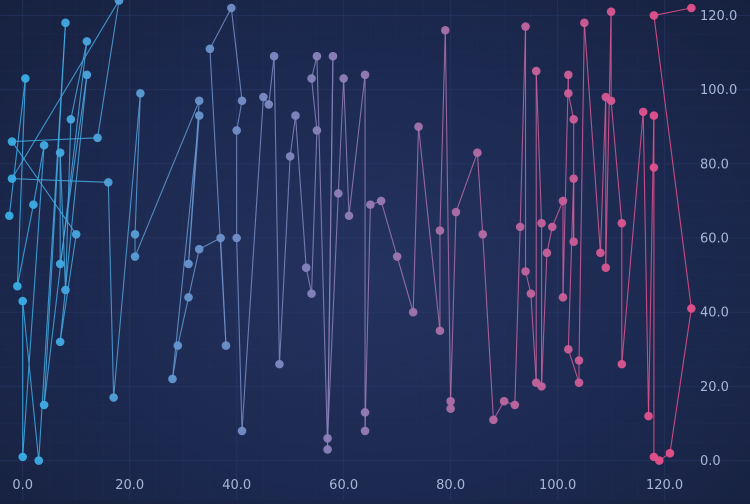 The width and height of the screenshot is (750, 504). I want to click on y-tick-label: 80.0, so click(714, 164).